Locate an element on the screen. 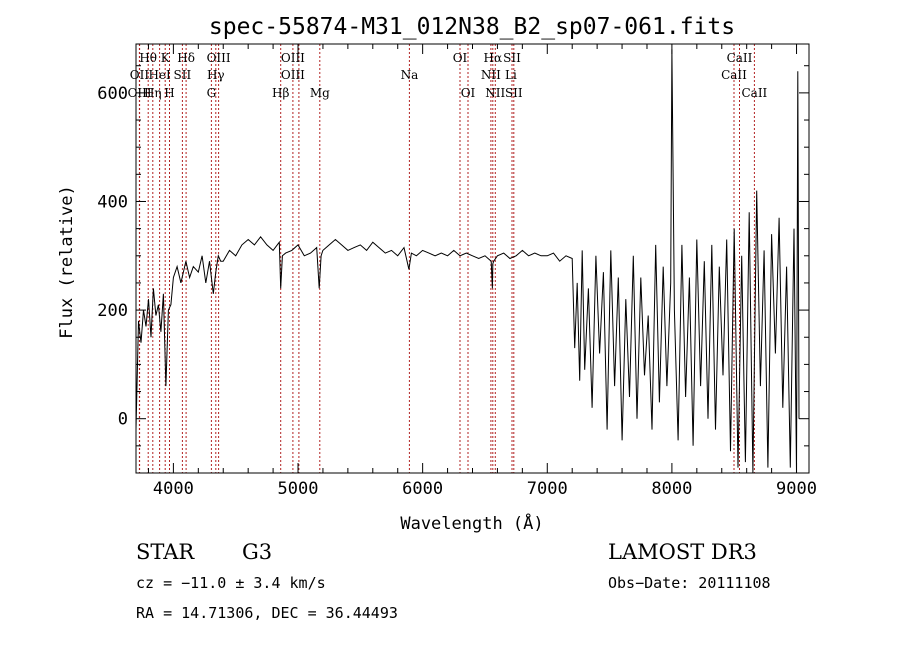 This screenshot has height=649, width=900. spectral-line-label: Hη is located at coordinates (153, 93).